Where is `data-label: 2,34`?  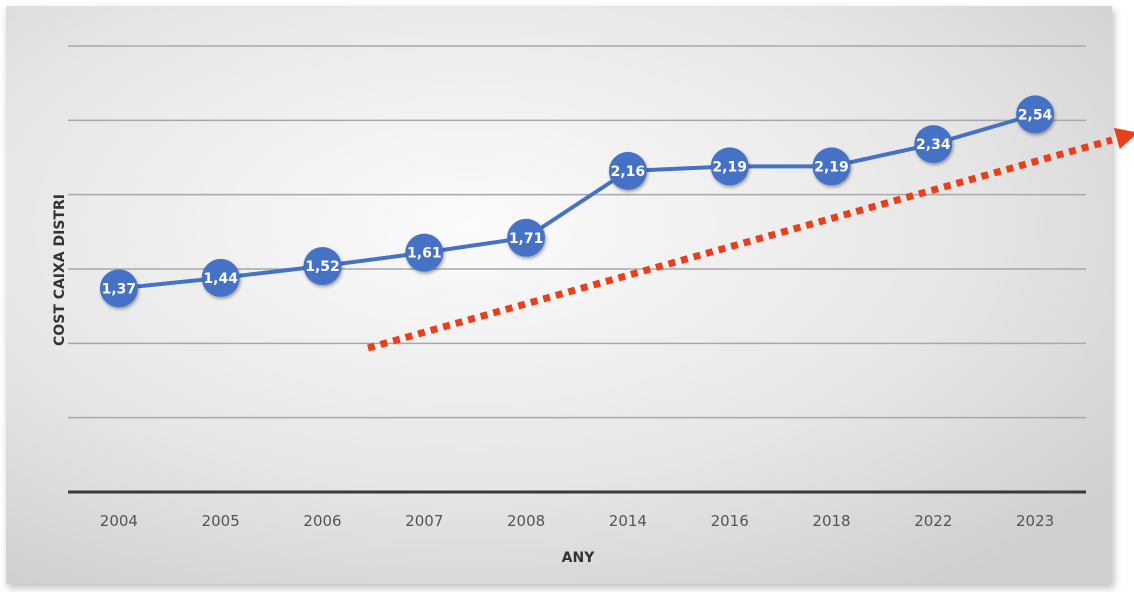
data-label: 2,34 is located at coordinates (933, 145).